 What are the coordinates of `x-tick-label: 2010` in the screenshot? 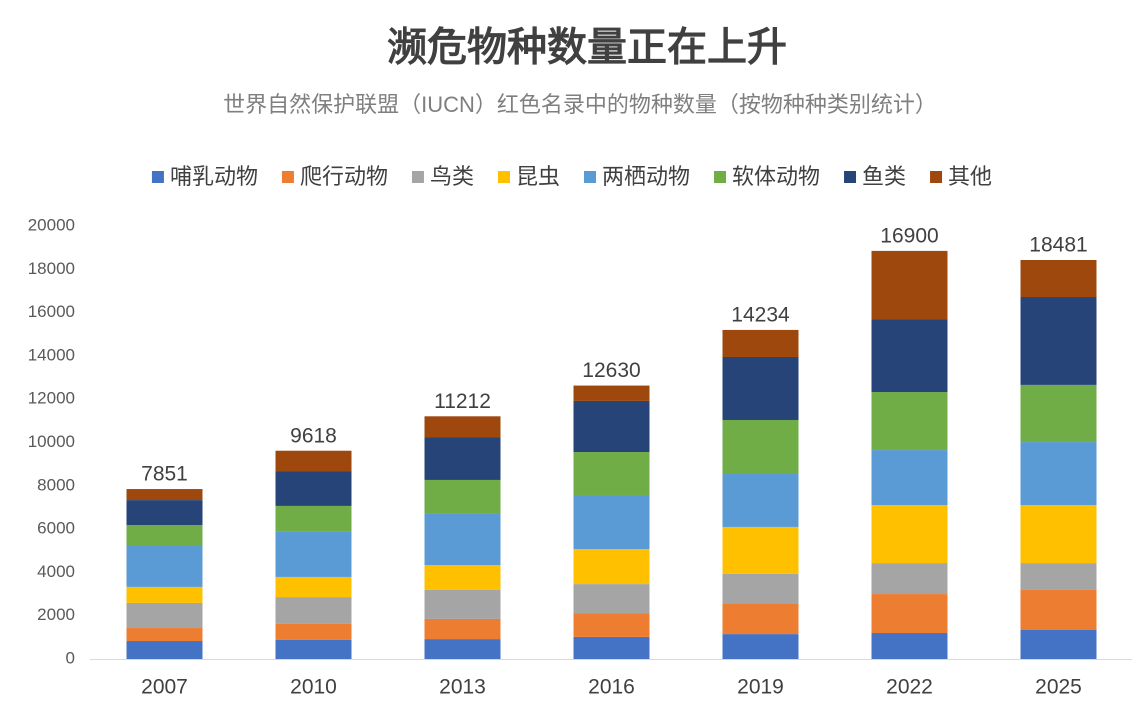 It's located at (313, 687).